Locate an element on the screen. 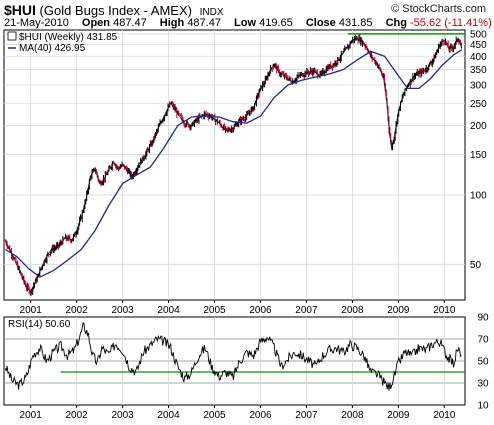 The height and width of the screenshot is (425, 494). high-value: 487.47 is located at coordinates (204, 23).